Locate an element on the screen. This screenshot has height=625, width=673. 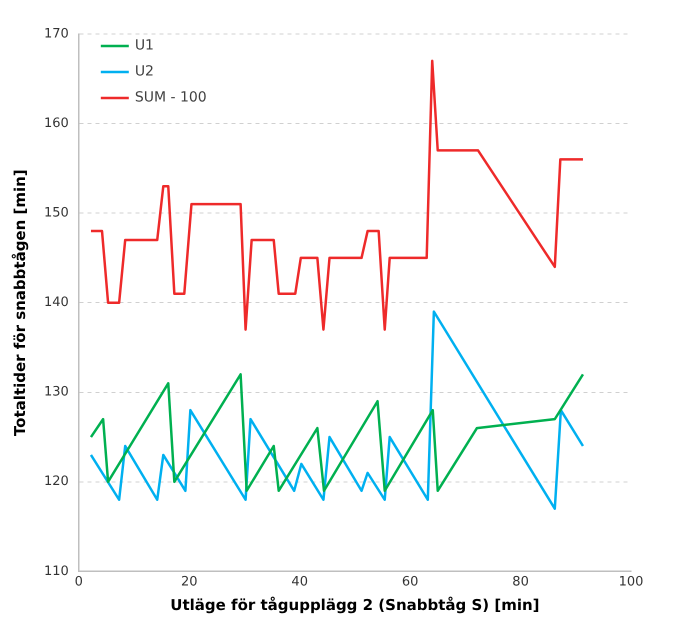
legend-label: SUM - 100 is located at coordinates (170, 98).